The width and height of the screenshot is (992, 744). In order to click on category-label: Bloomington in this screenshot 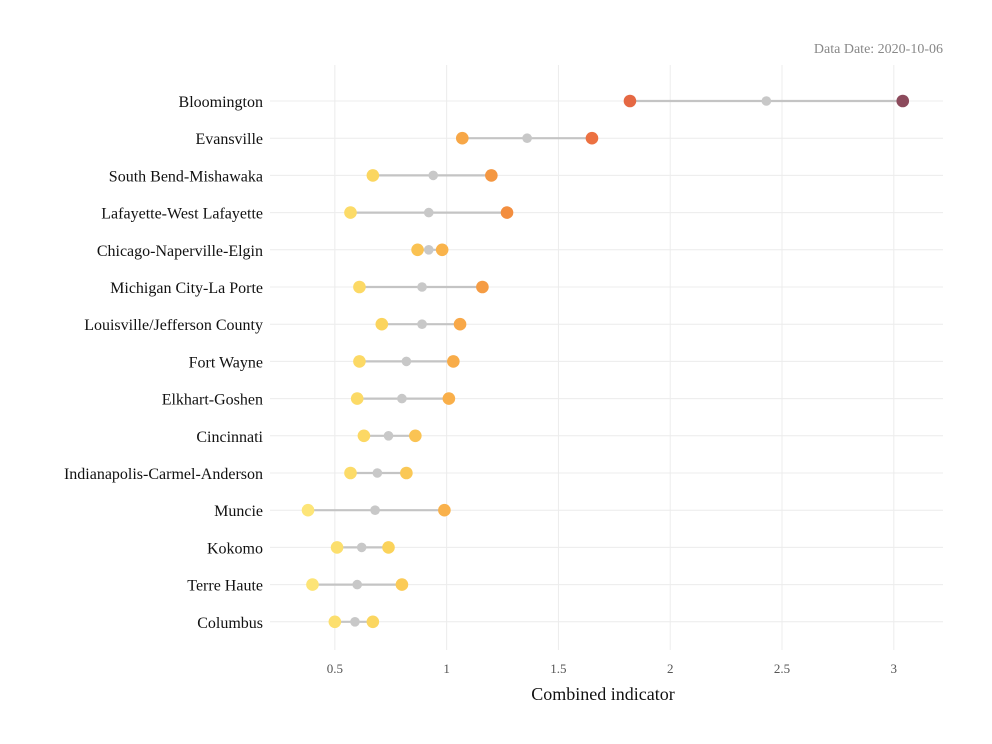, I will do `click(221, 102)`.